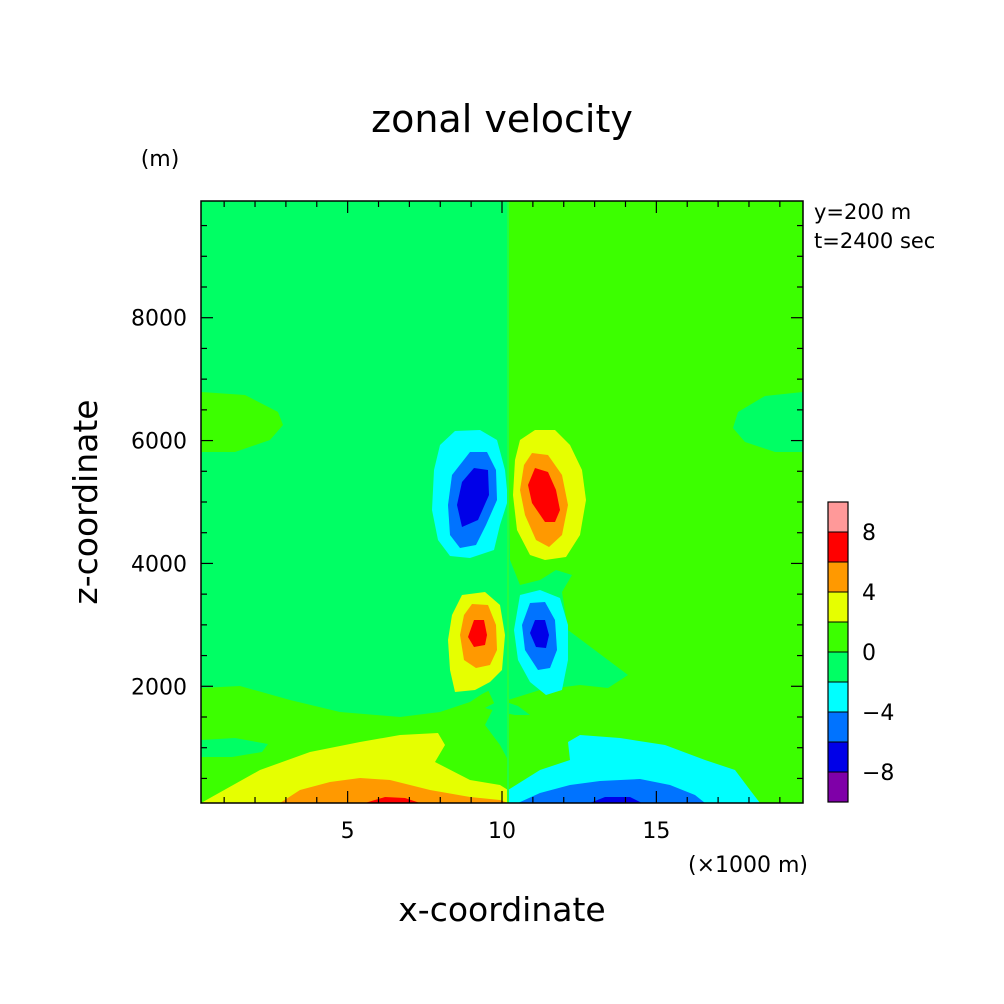 The image size is (1004, 1004). Describe the element at coordinates (774, 747) in the screenshot. I see `neutral-sliver-right` at that location.